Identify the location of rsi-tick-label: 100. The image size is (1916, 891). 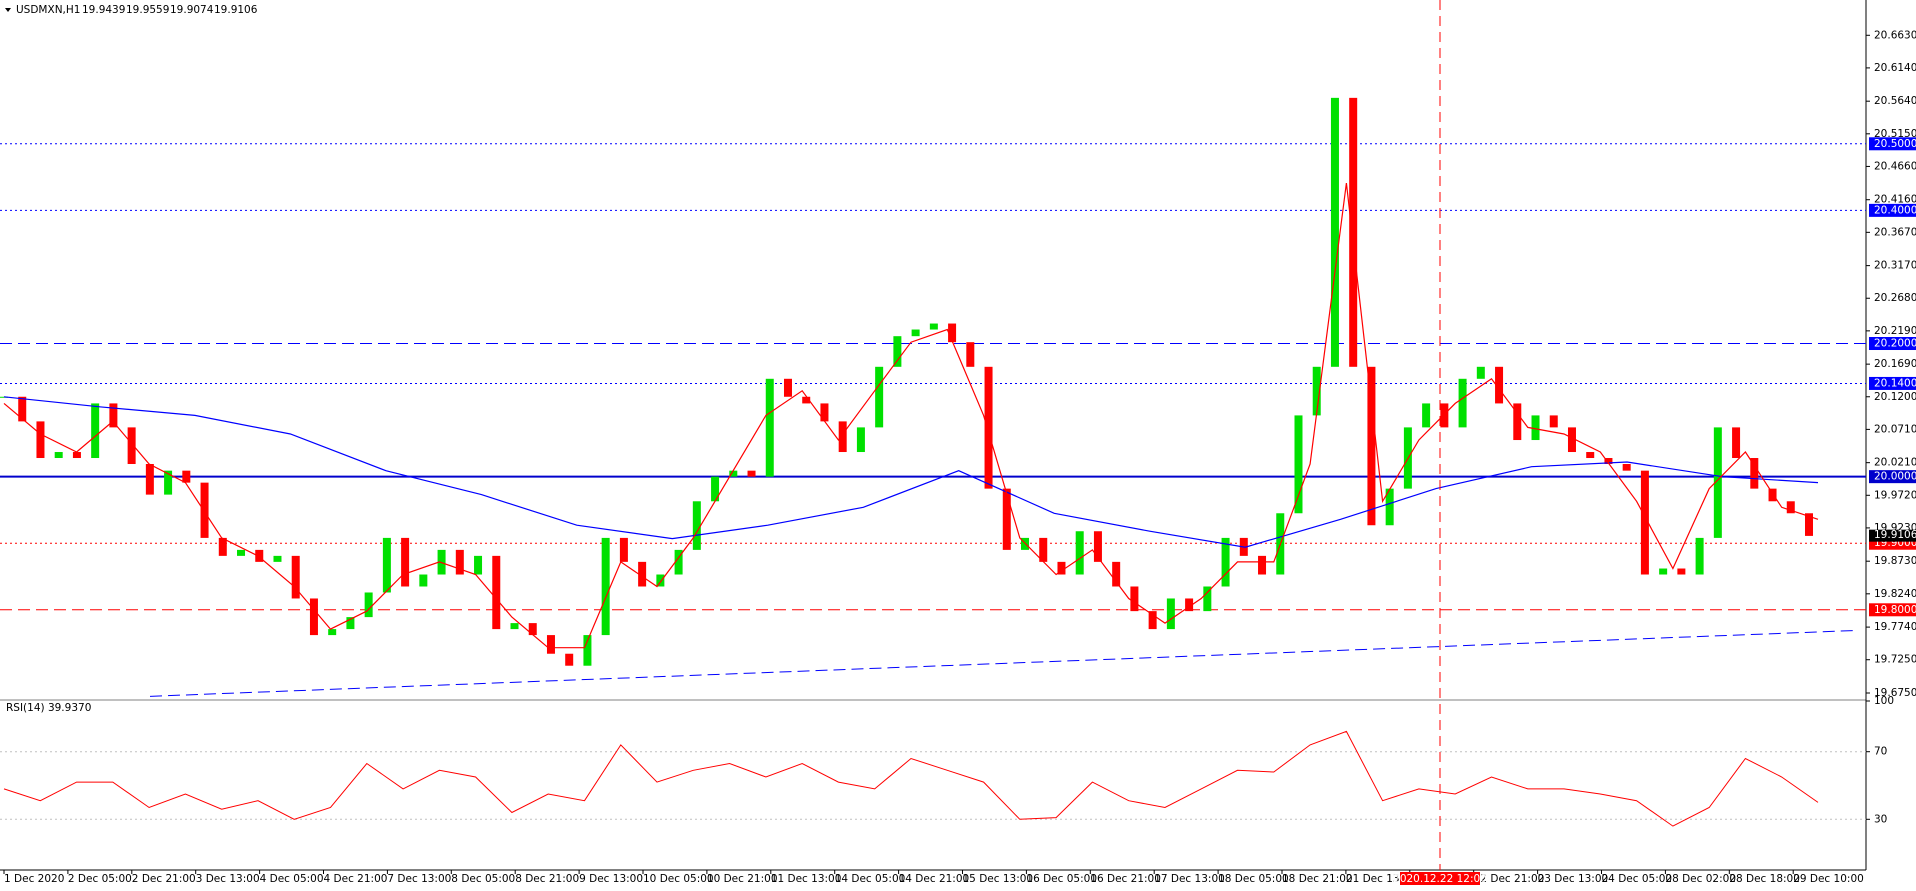
(1884, 701).